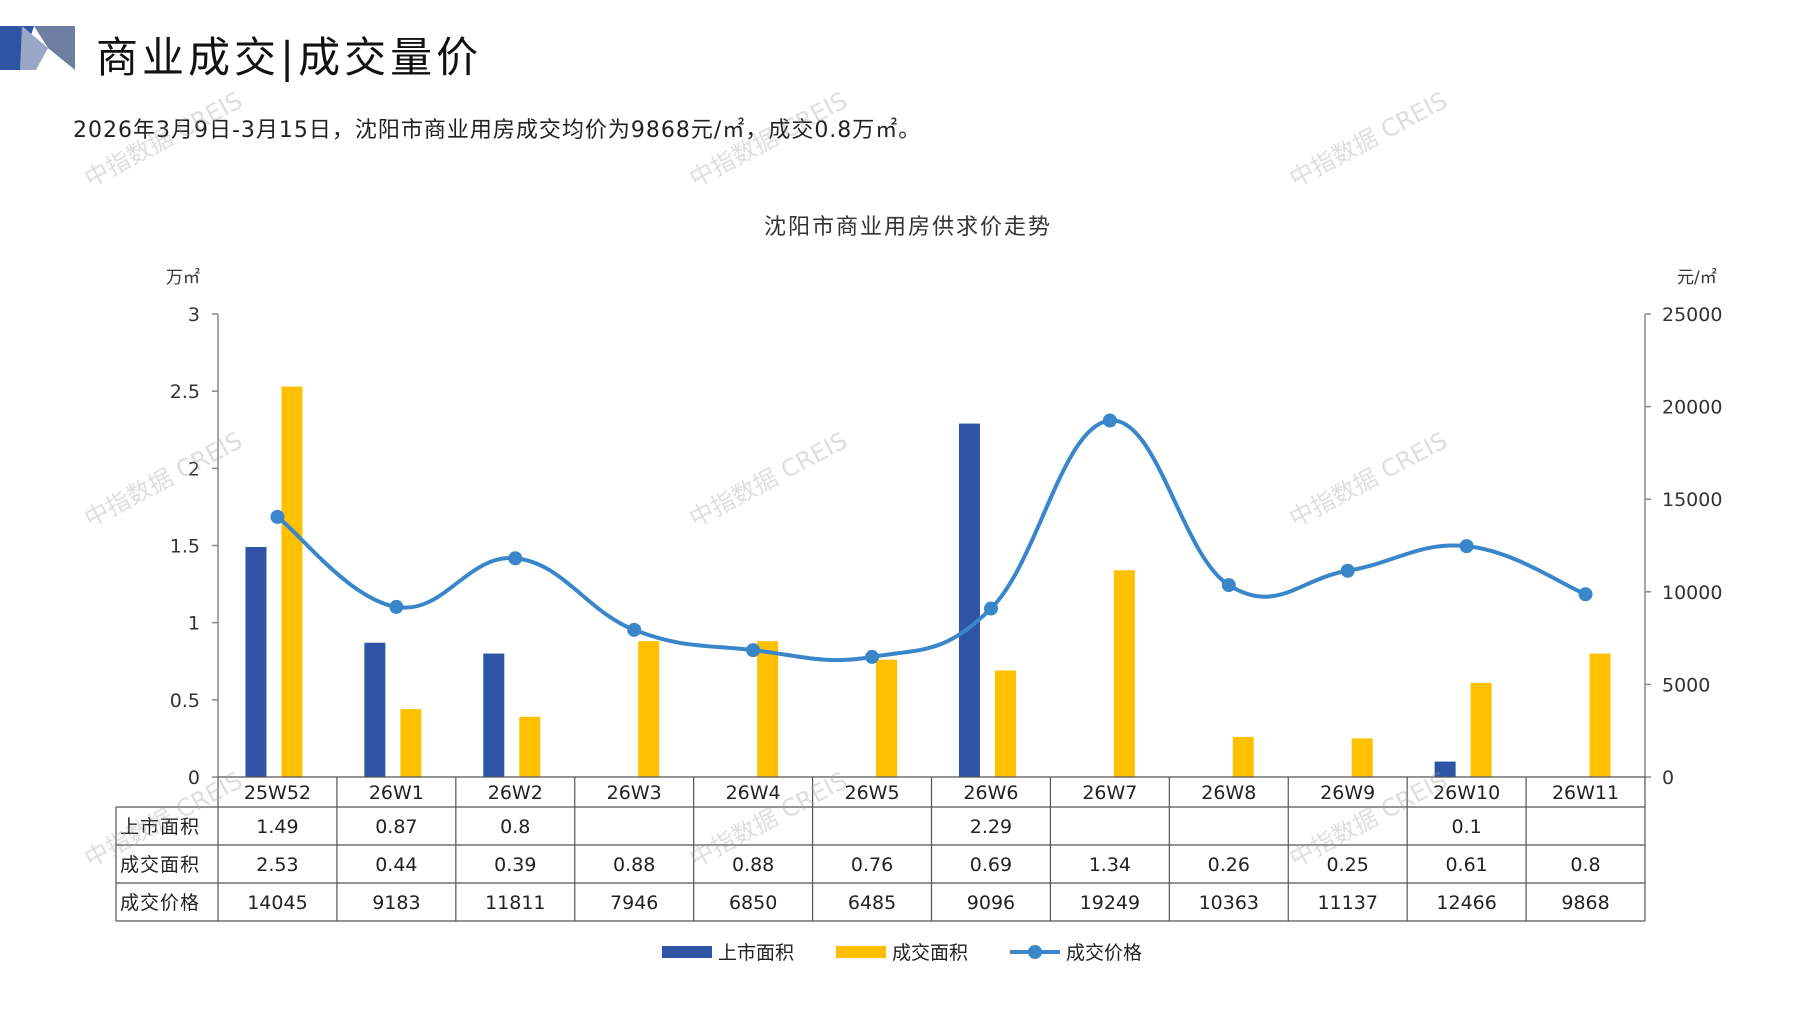  I want to click on category-label: 26W6, so click(990, 793).